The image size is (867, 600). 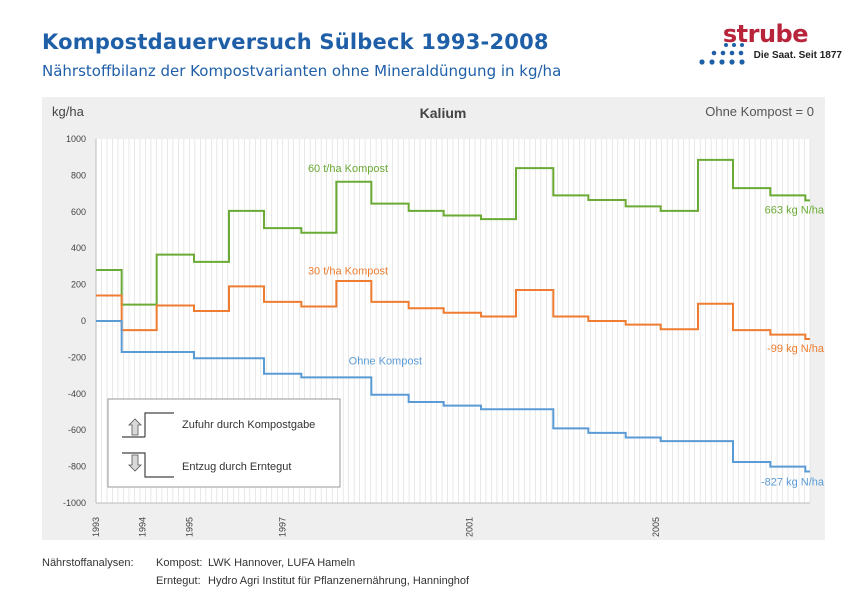 What do you see at coordinates (178, 581) in the screenshot?
I see `footer-key-erntegut: Erntegut:` at bounding box center [178, 581].